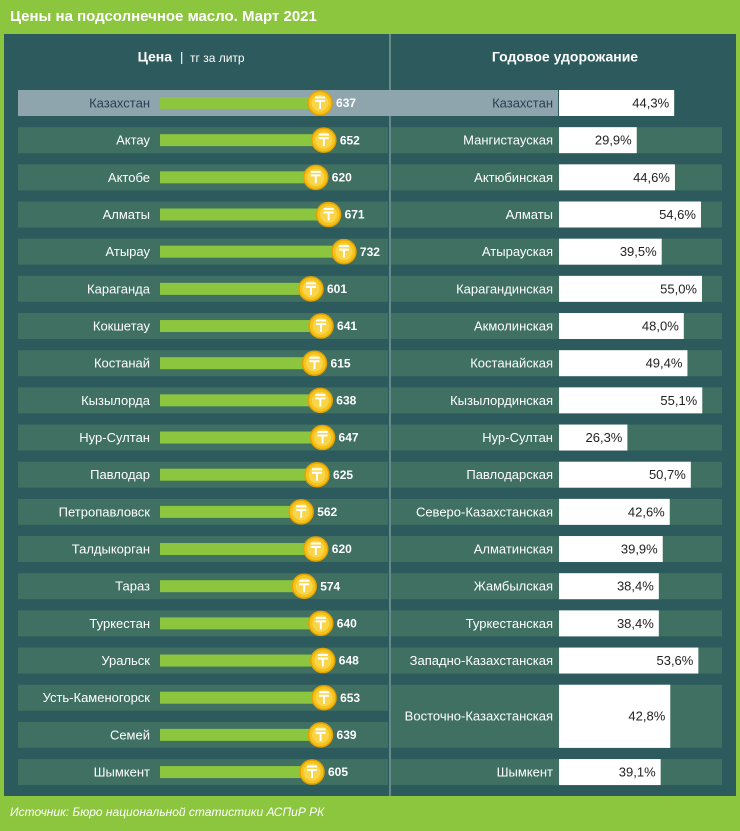 The image size is (740, 831). What do you see at coordinates (646, 716) in the screenshot?
I see `value-label: 42,8%` at bounding box center [646, 716].